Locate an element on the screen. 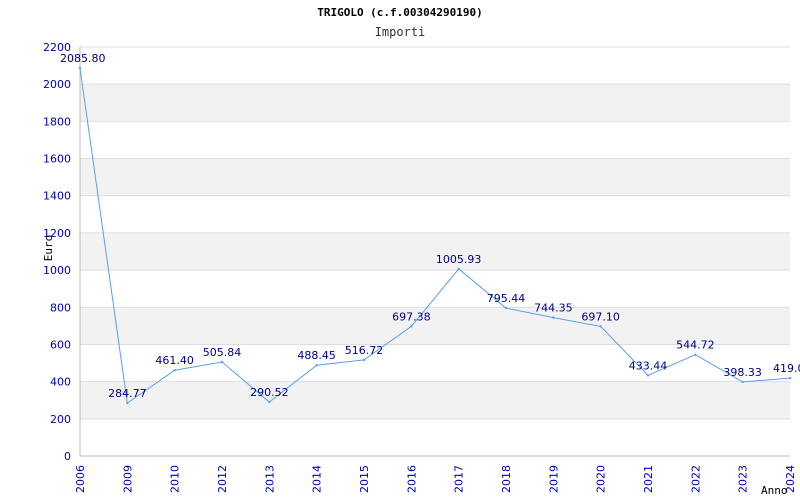 The image size is (800, 500). y-tick-label: 800 is located at coordinates (60, 307).